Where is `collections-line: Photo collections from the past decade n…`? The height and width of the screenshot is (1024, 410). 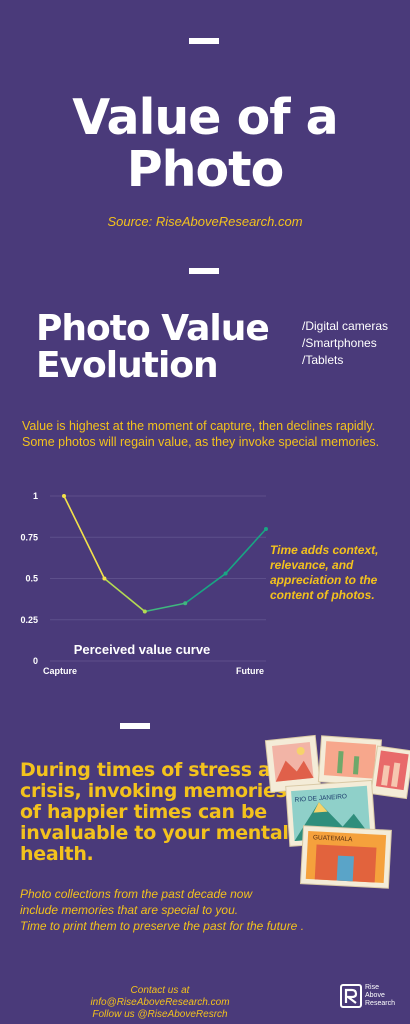 collections-line: Photo collections from the past decade n… is located at coordinates (136, 894).